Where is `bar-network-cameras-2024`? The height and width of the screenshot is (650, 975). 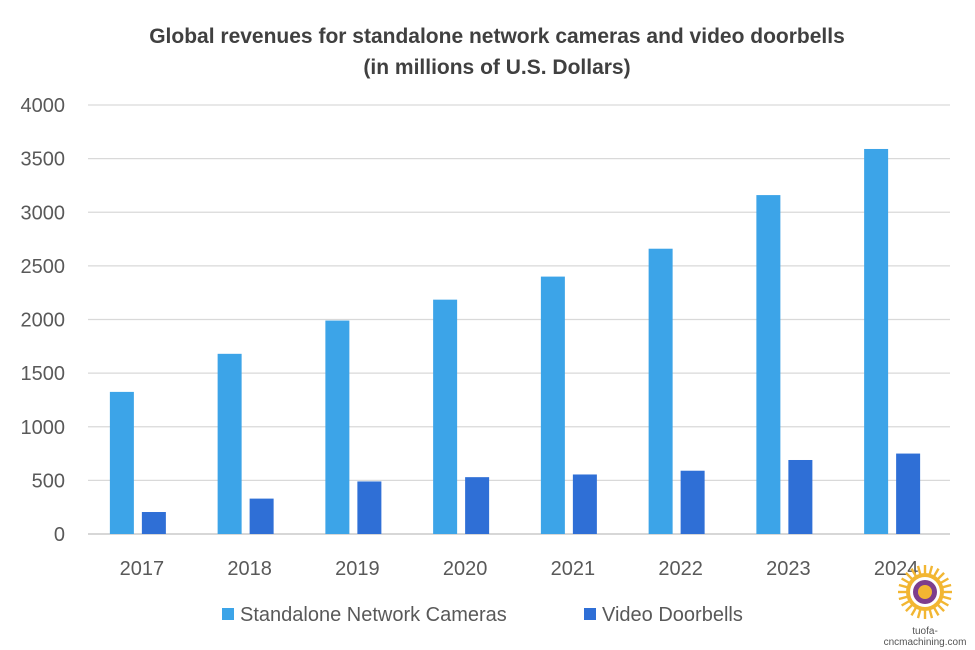 bar-network-cameras-2024 is located at coordinates (876, 341).